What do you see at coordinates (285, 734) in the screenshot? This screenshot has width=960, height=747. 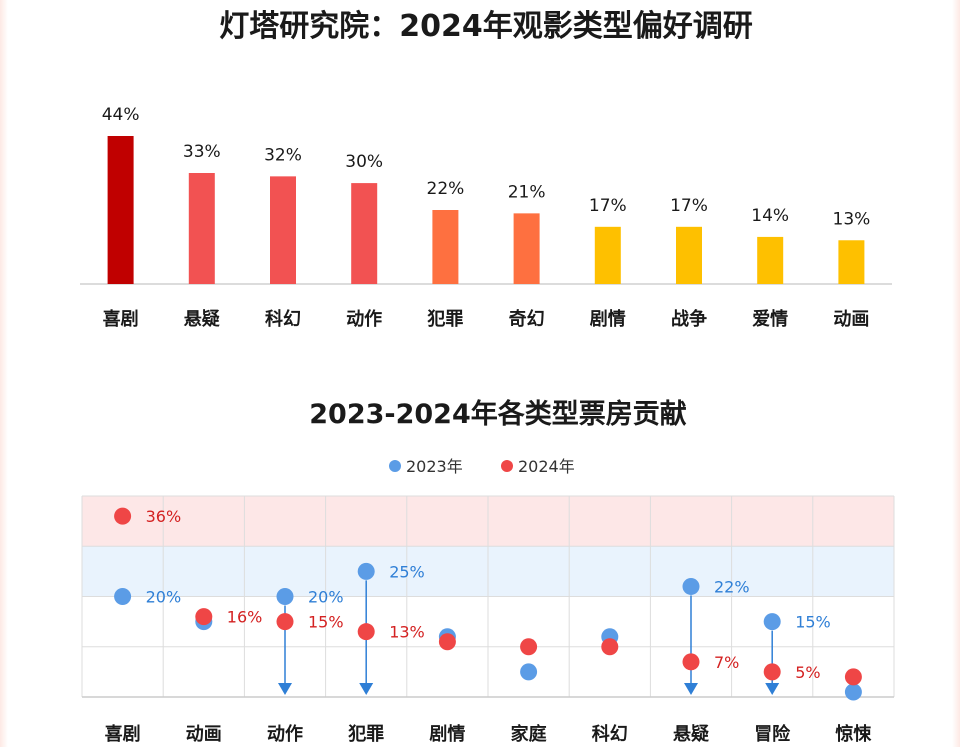 I see `dot-category-label: 动作` at bounding box center [285, 734].